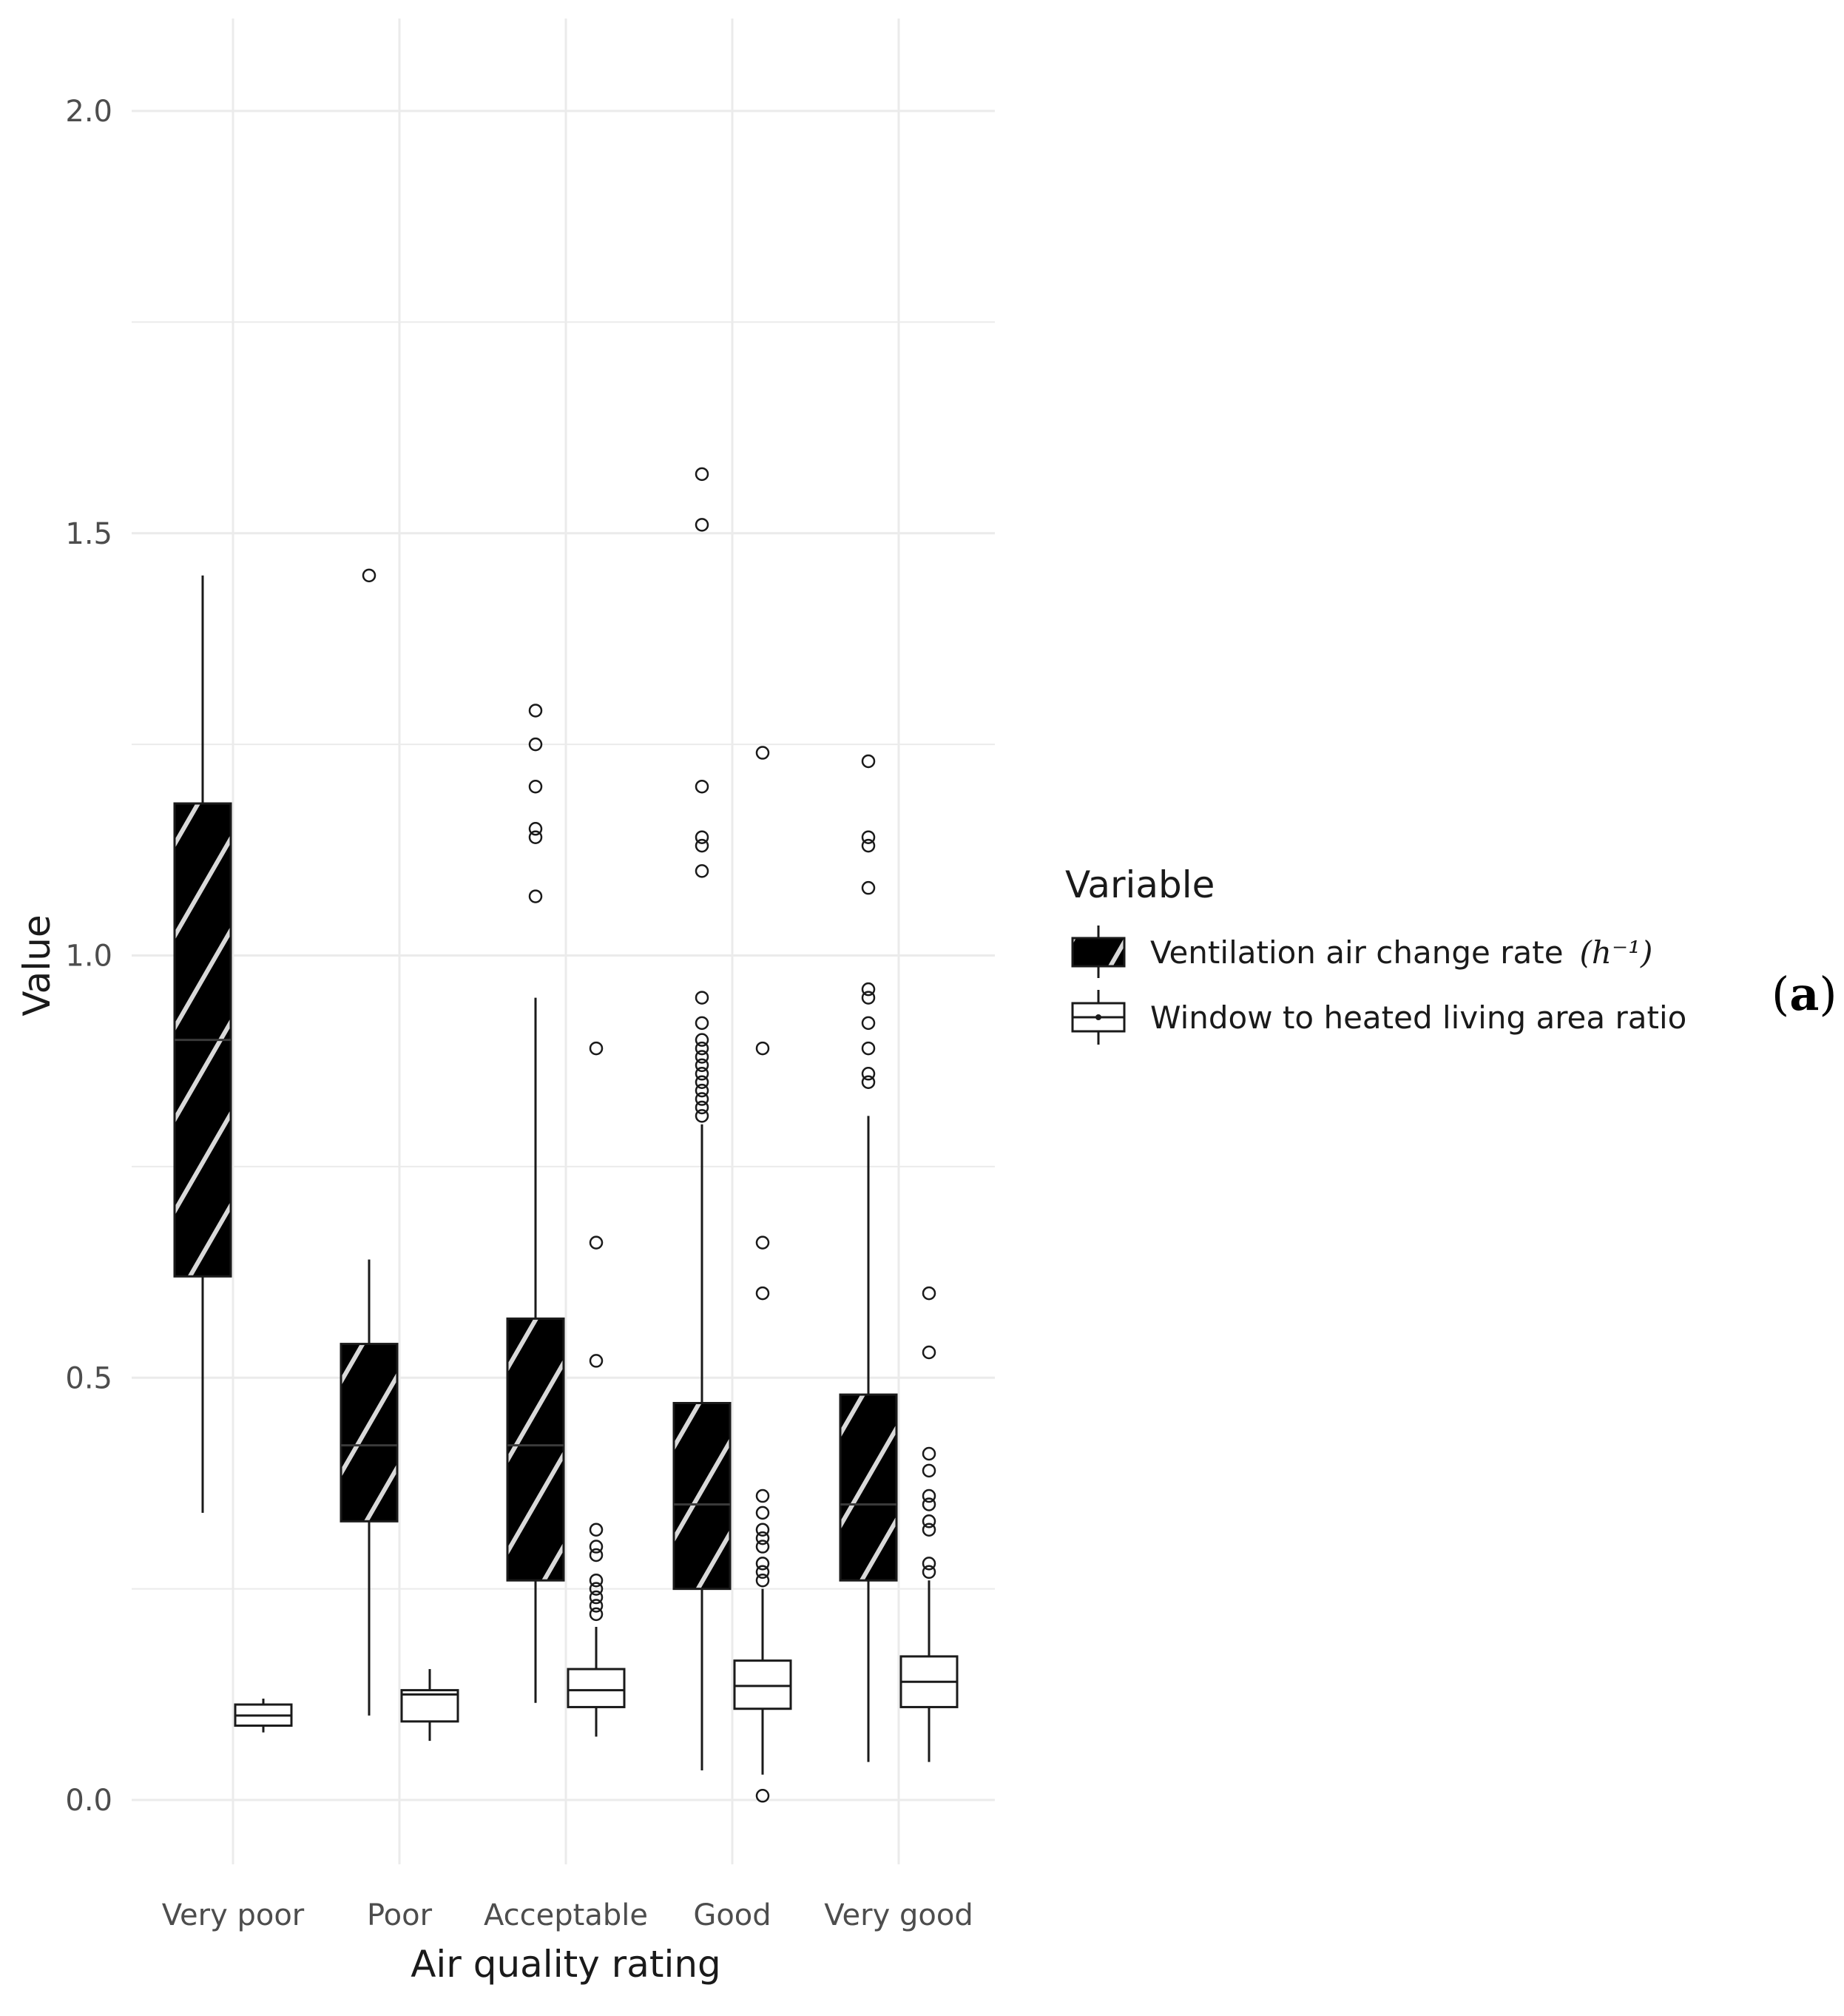 The image size is (1844, 2016). I want to click on x-tick-label: Very poor, so click(233, 1915).